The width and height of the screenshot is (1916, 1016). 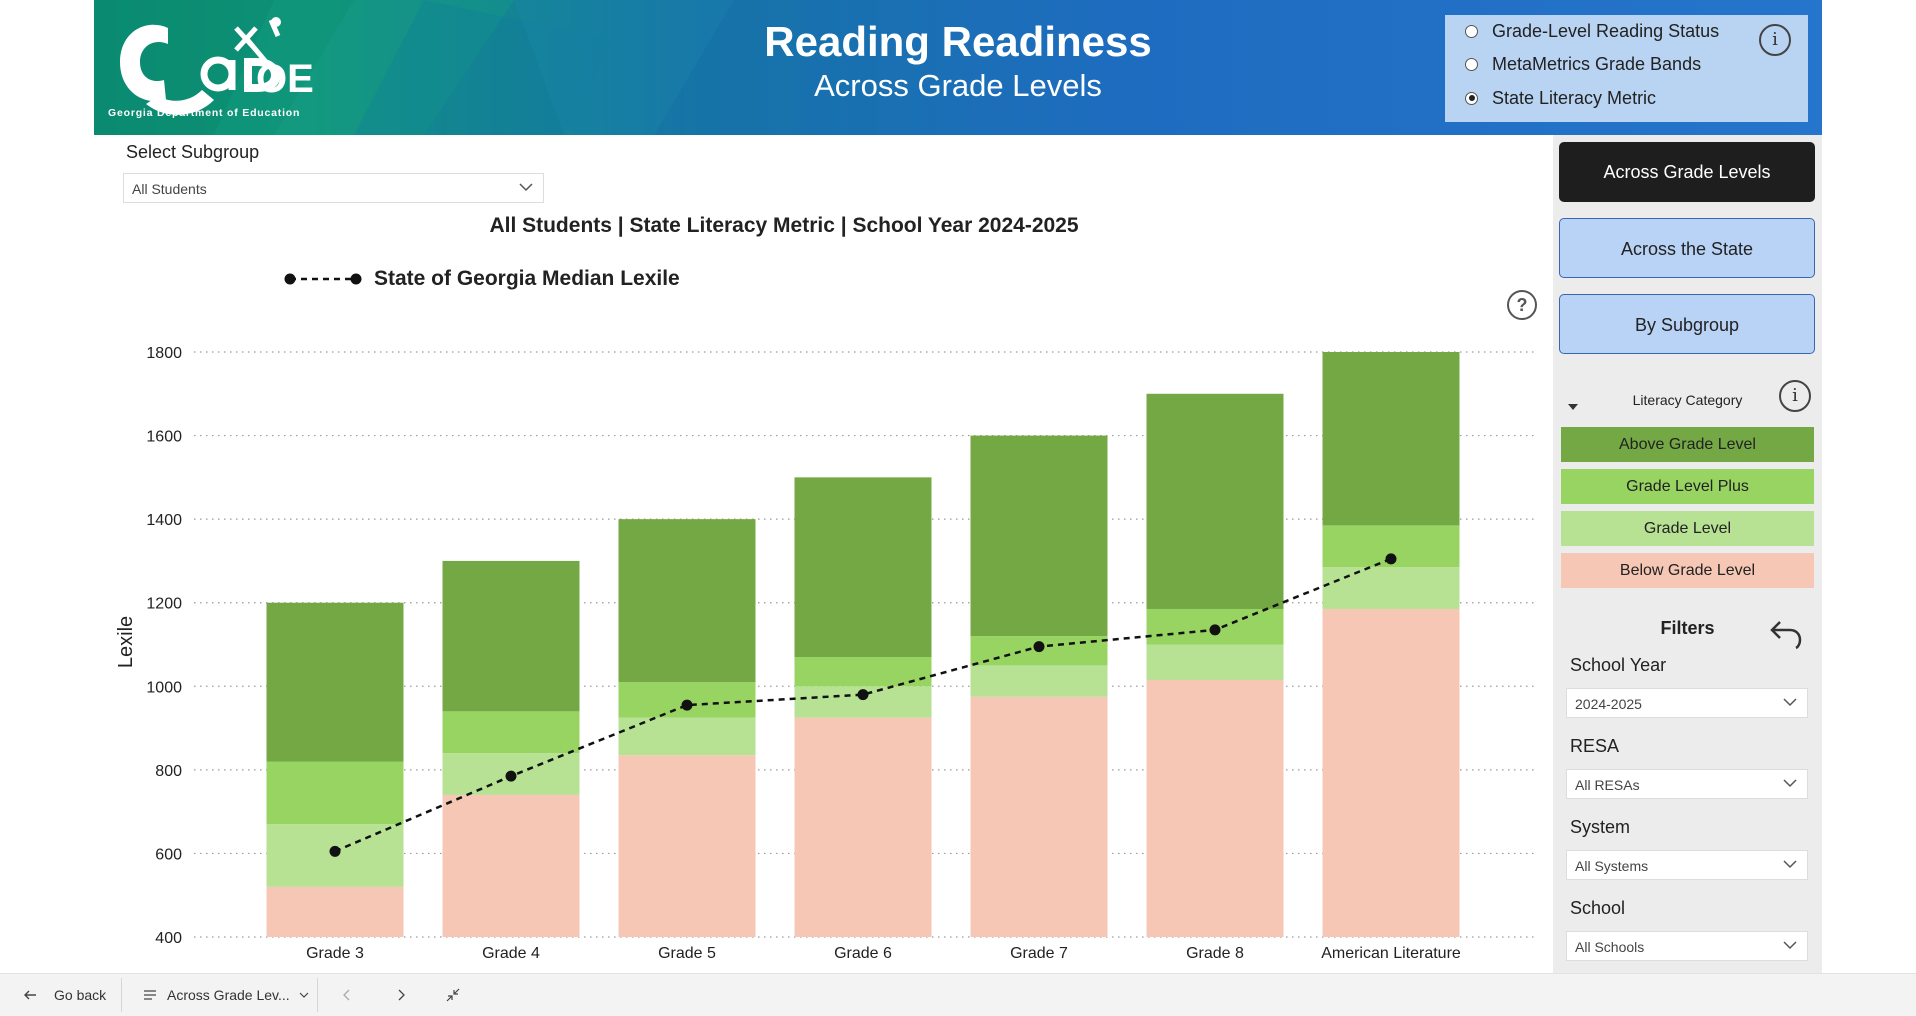 What do you see at coordinates (1215, 953) in the screenshot?
I see `x-tick-label: Grade 8` at bounding box center [1215, 953].